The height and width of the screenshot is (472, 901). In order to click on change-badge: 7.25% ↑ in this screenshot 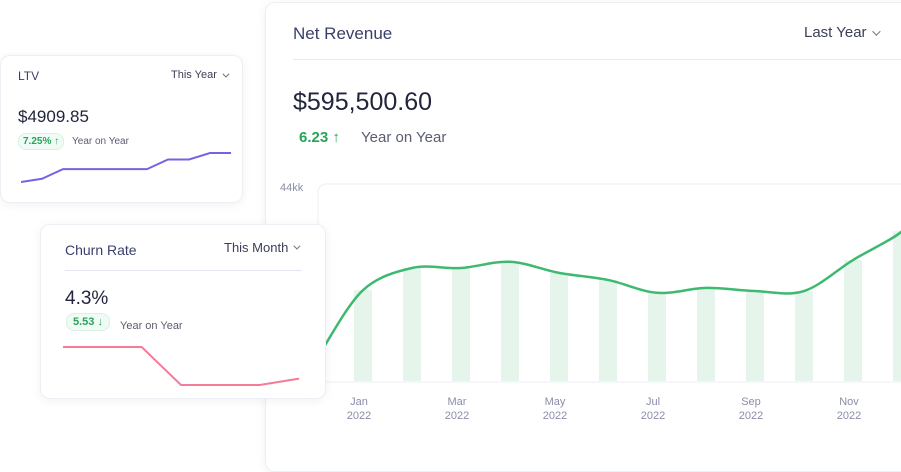, I will do `click(41, 141)`.